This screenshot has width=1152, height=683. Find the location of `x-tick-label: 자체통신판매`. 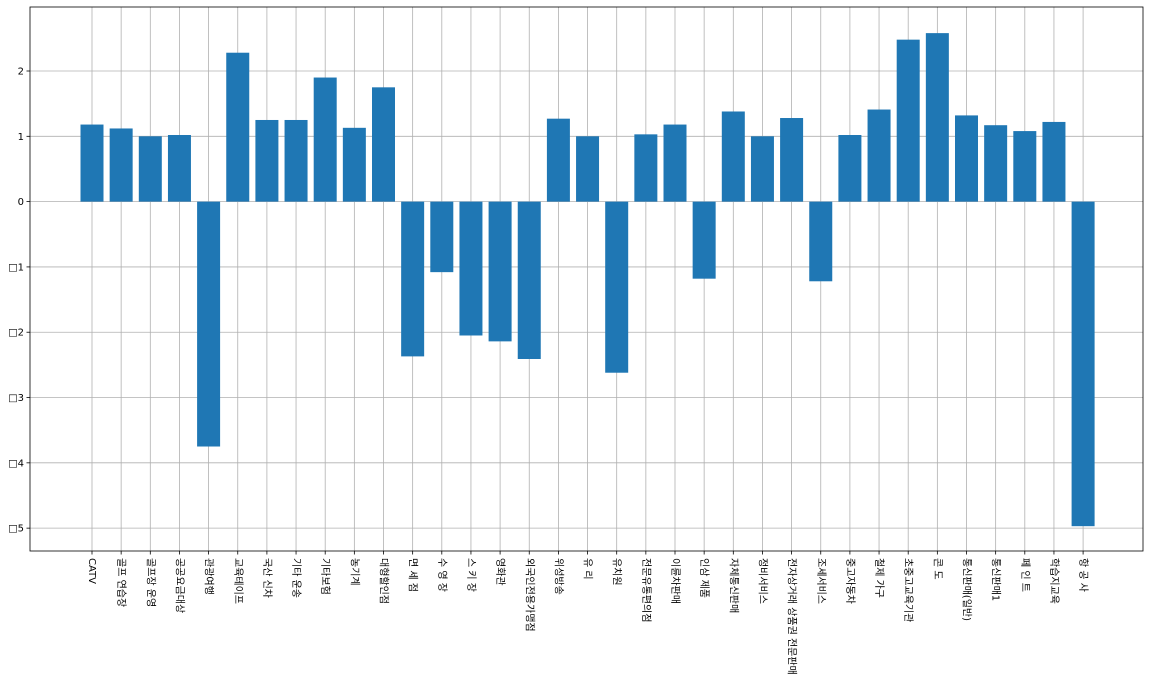

x-tick-label: 자체통신판매 is located at coordinates (733, 585).